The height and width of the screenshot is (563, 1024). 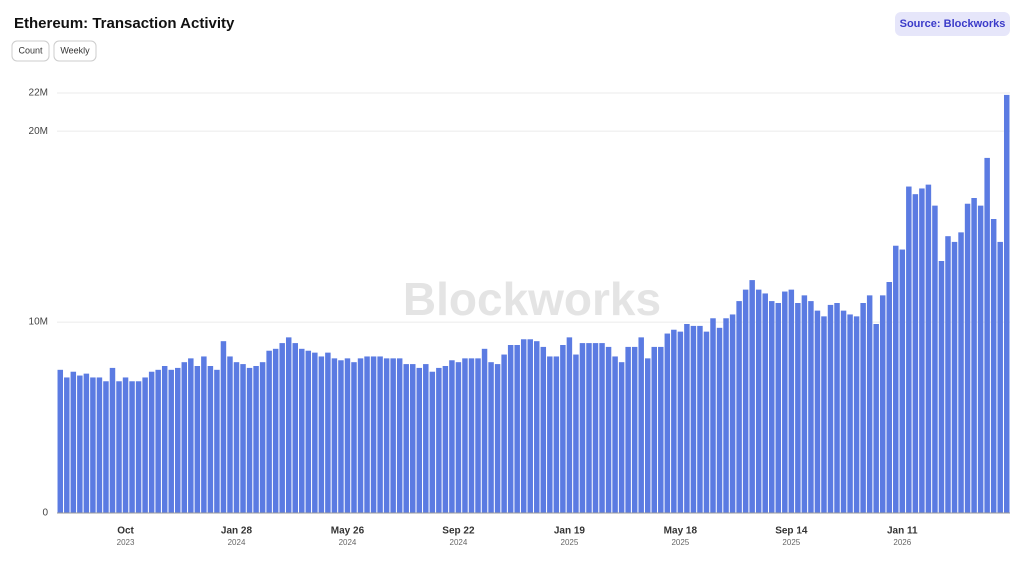 I want to click on count-button, so click(x=30, y=51).